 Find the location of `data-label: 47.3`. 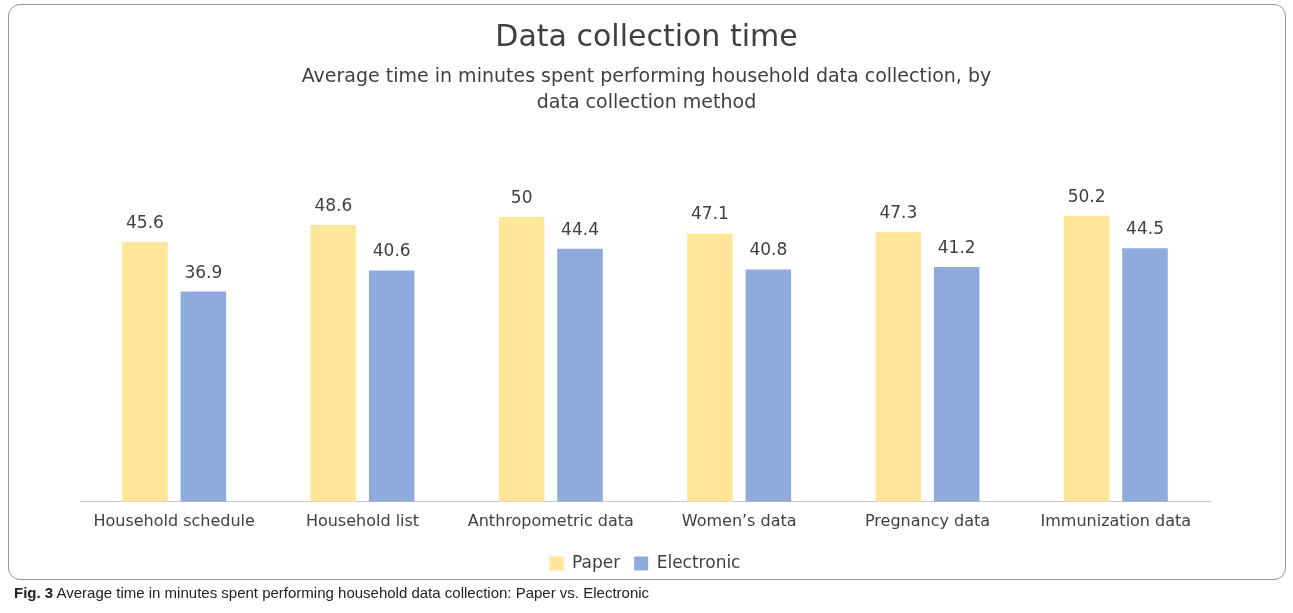

data-label: 47.3 is located at coordinates (898, 212).